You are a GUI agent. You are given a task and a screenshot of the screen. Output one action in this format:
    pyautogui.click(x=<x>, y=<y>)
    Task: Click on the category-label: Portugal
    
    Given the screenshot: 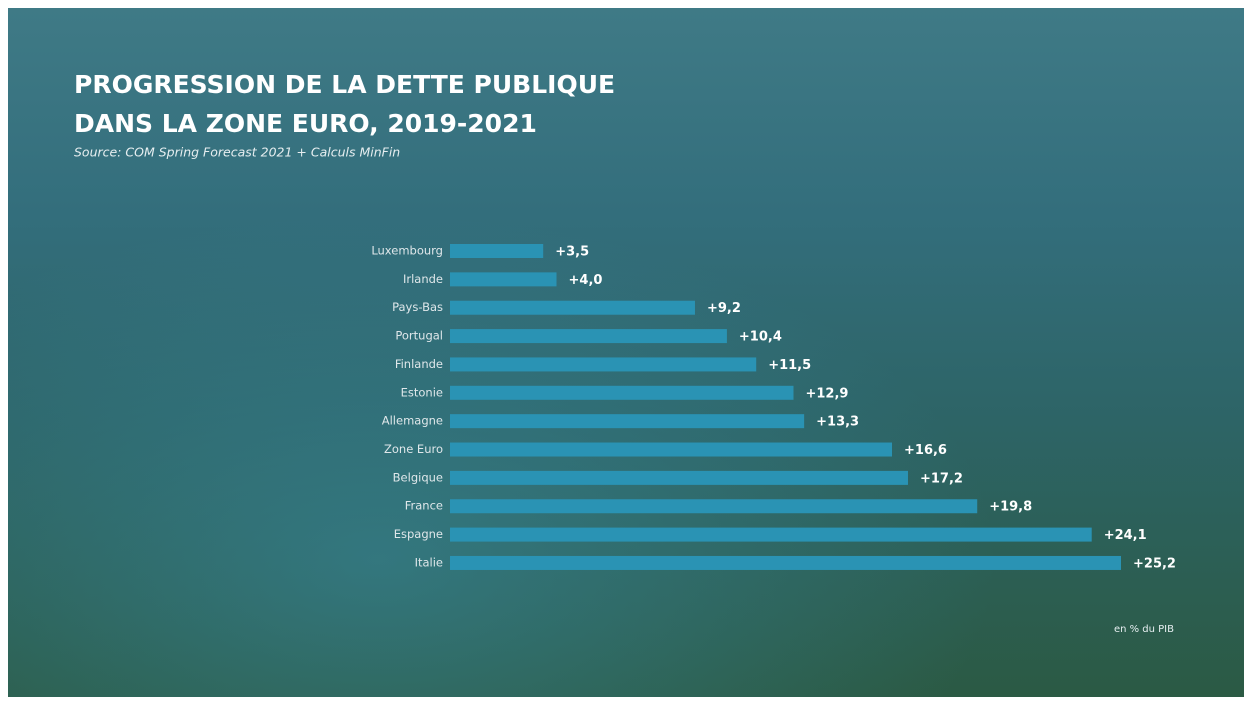 What is the action you would take?
    pyautogui.click(x=419, y=336)
    